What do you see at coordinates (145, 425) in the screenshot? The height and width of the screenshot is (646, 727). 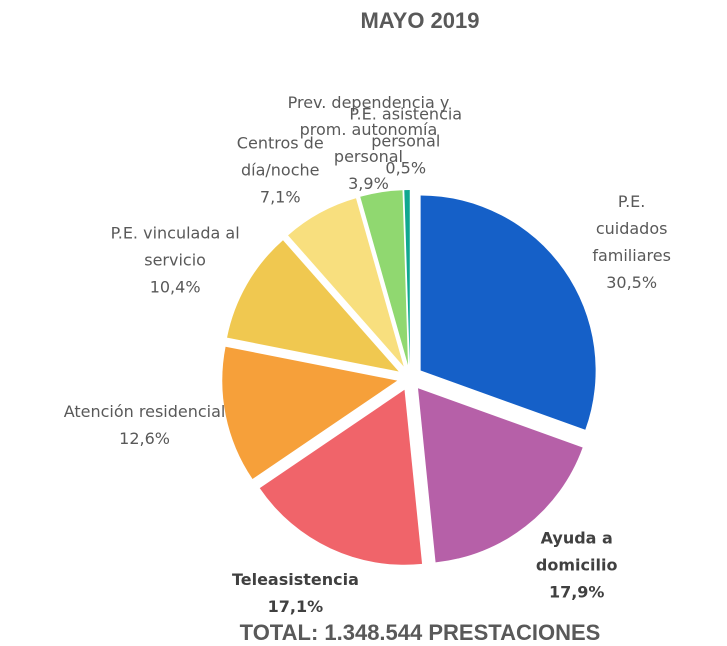 I see `slice-label: Atención residencial 12,6%` at bounding box center [145, 425].